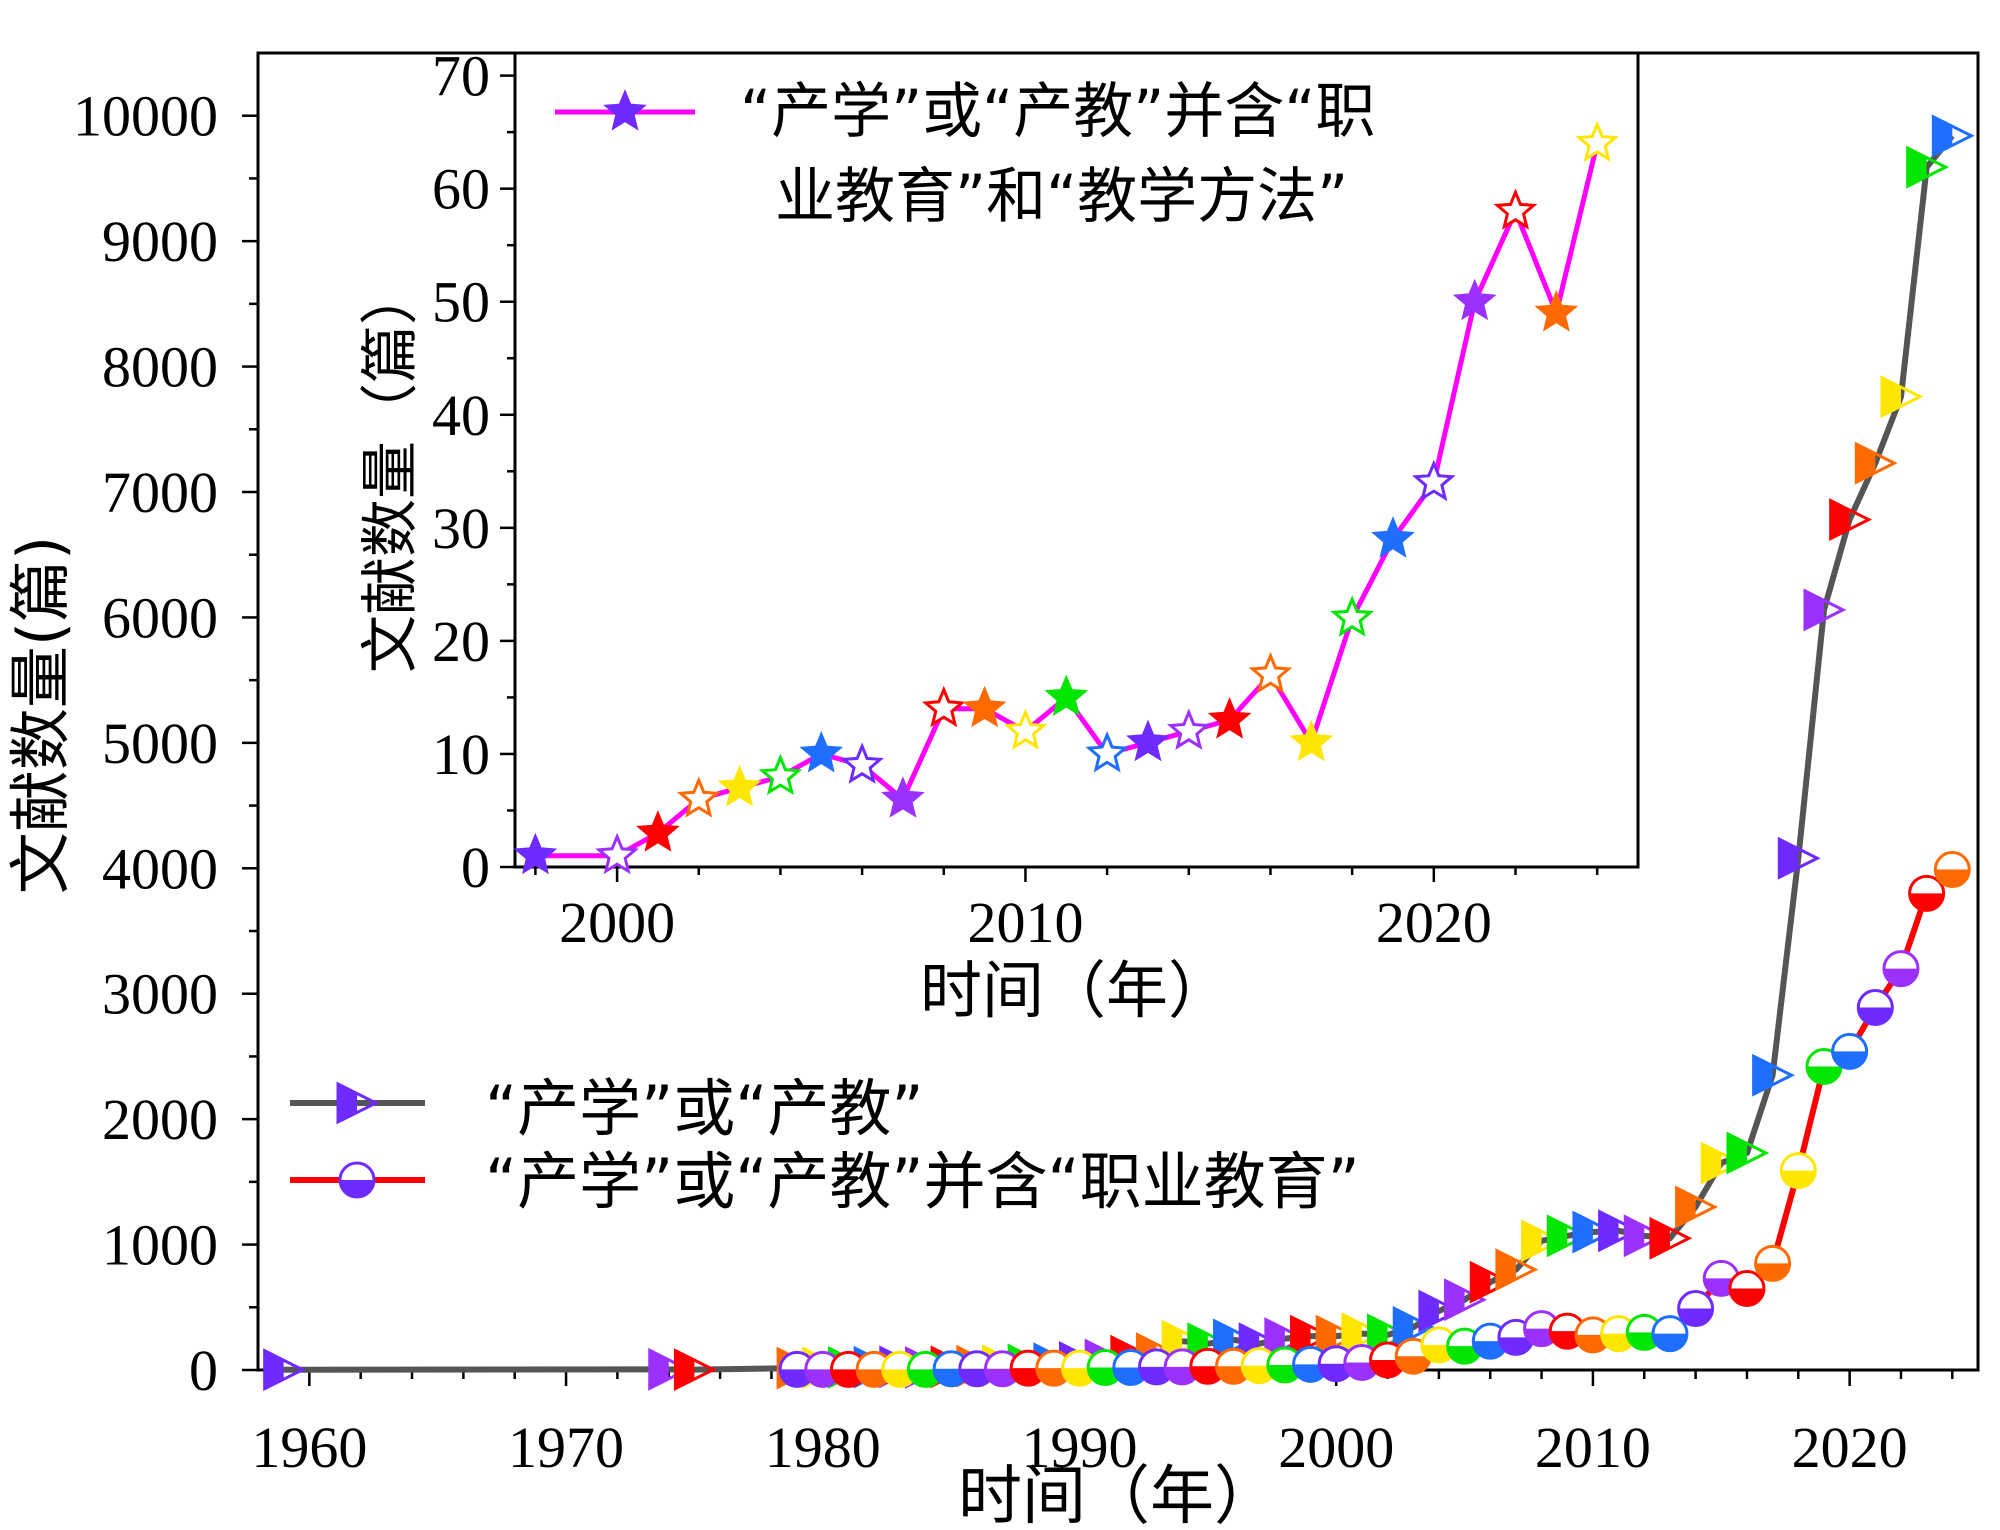 The height and width of the screenshot is (1530, 2000). What do you see at coordinates (461, 76) in the screenshot?
I see `inset-y-tick-label: 70` at bounding box center [461, 76].